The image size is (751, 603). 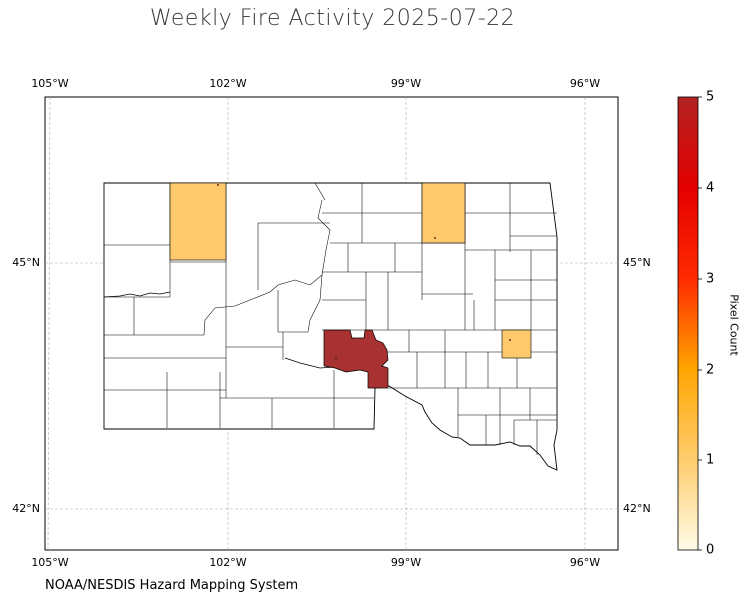 I want to click on river-line, so click(x=137, y=294).